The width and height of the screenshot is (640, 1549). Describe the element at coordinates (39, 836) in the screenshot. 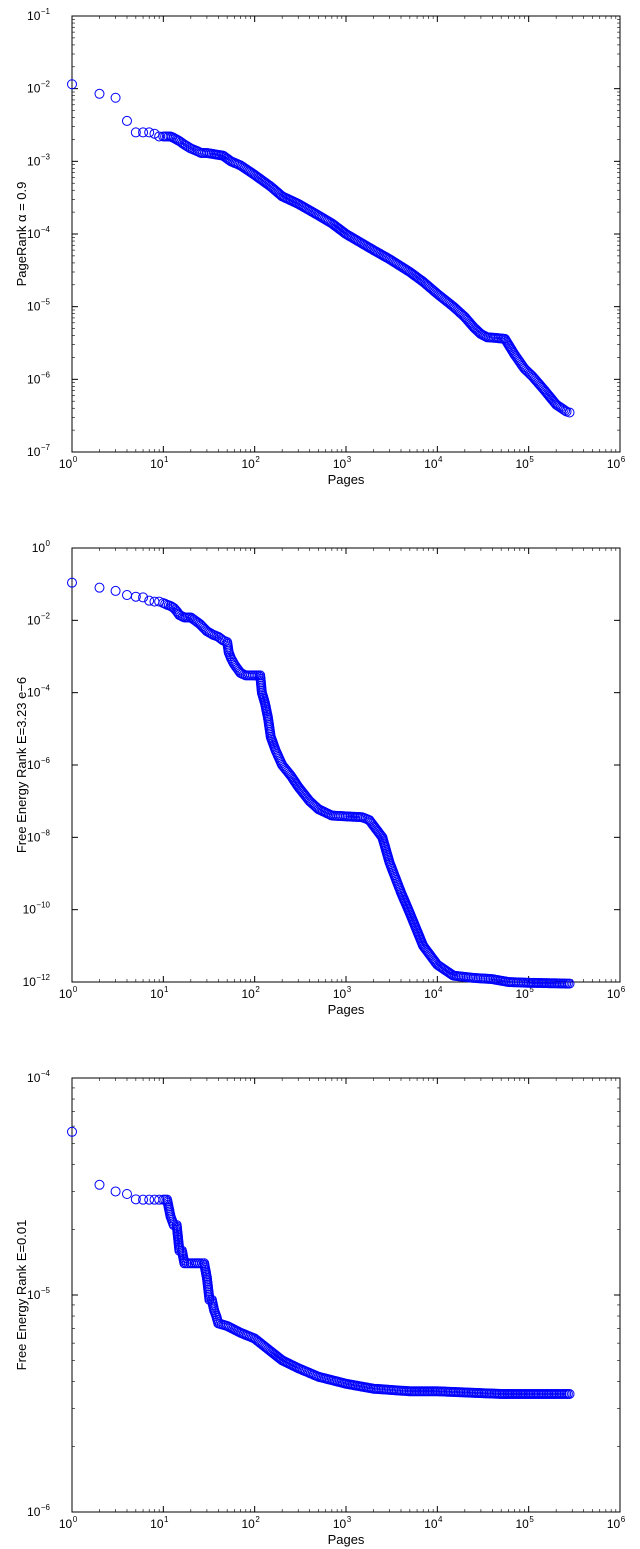

I see `y-tick-label: 10⁻⁸` at that location.